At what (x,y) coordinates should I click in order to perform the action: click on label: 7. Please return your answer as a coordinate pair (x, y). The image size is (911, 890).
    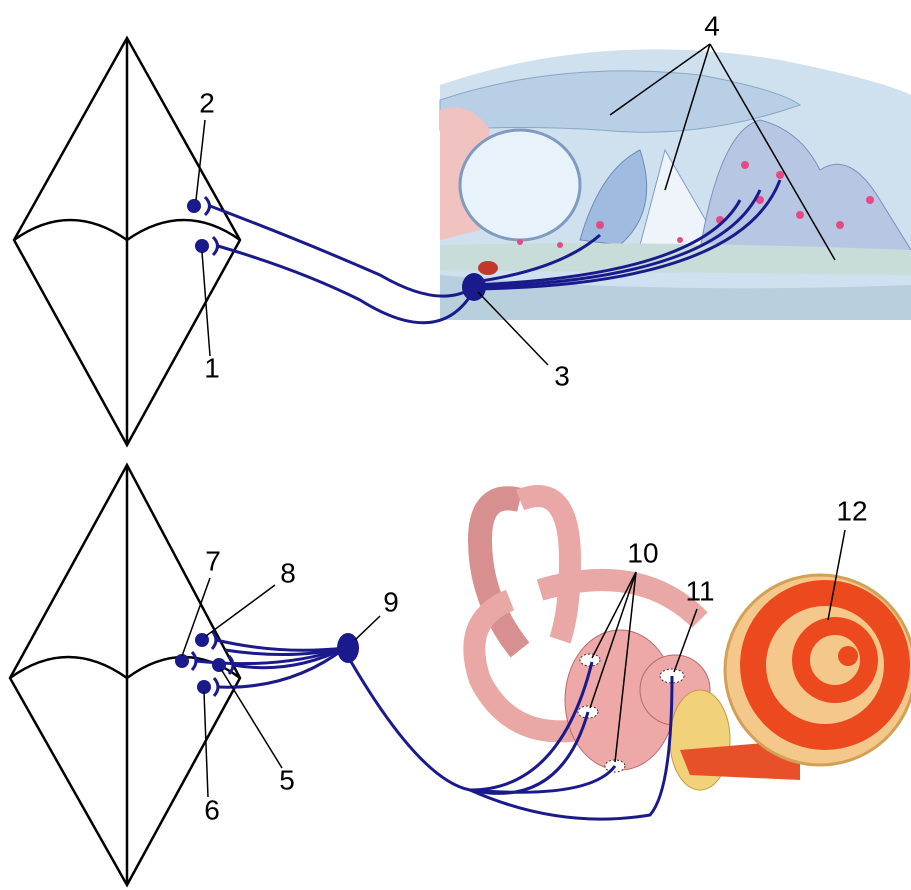
    Looking at the image, I should click on (213, 560).